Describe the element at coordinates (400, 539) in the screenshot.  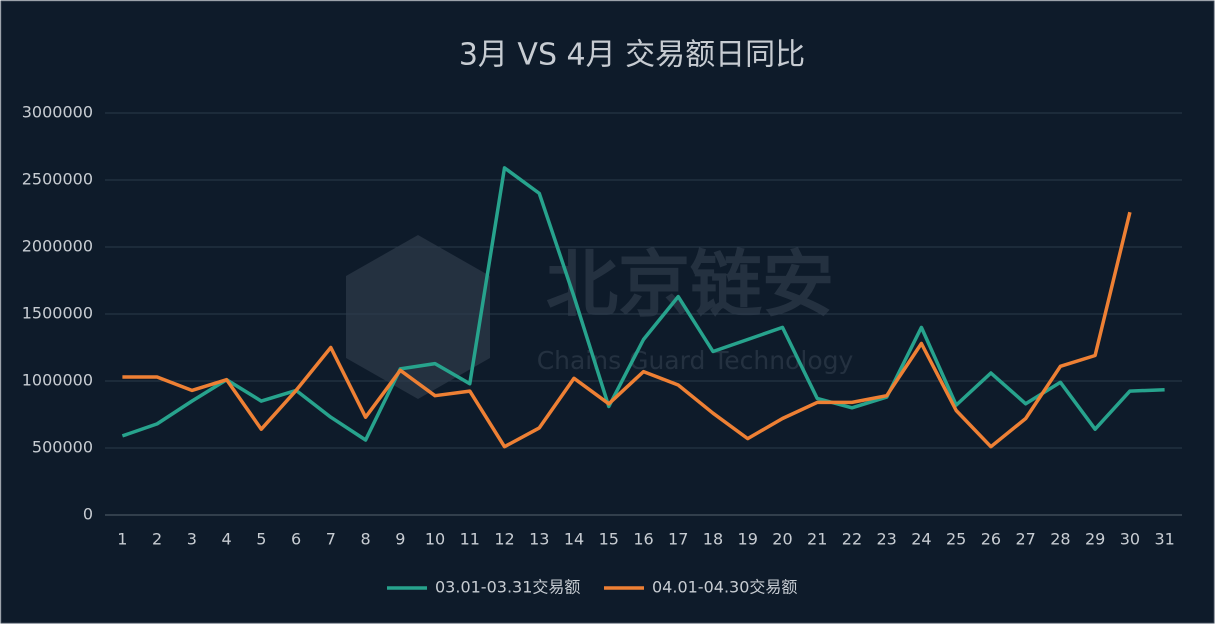
I see `x-tick-label: 9` at that location.